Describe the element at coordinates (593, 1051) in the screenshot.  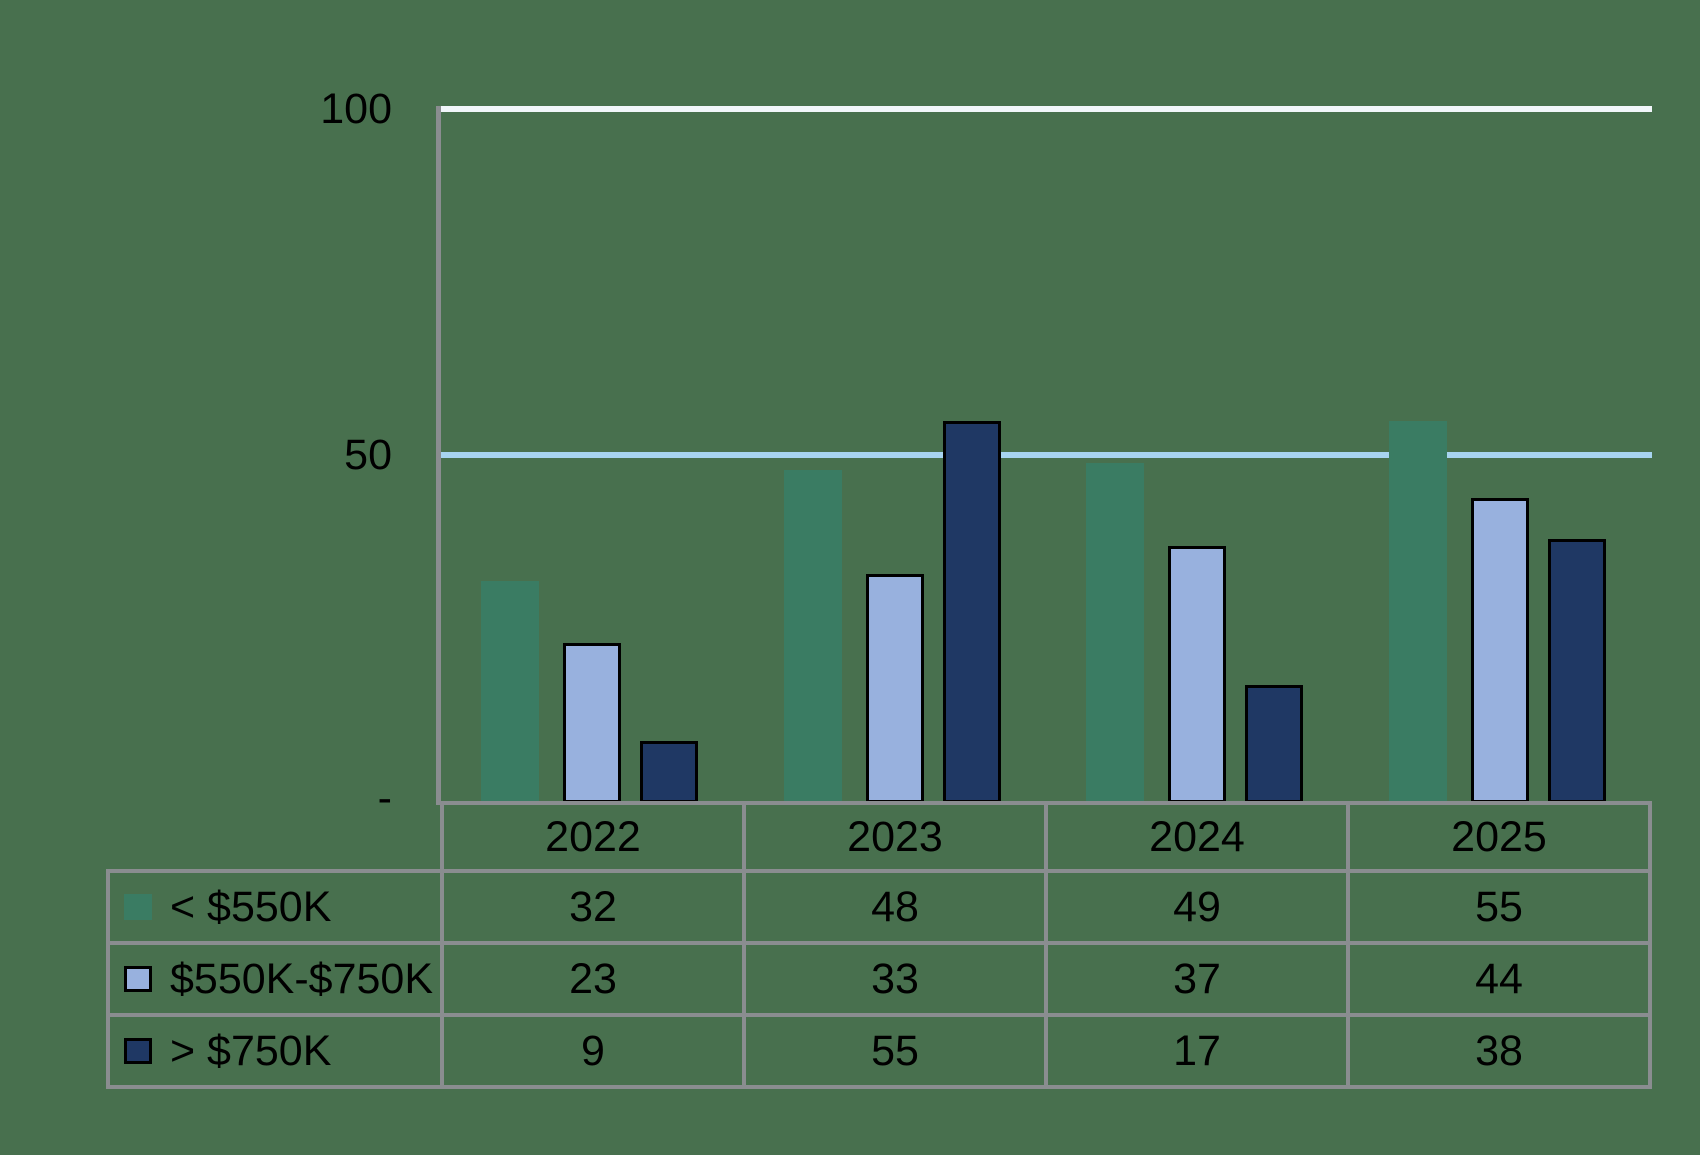
I see `value-cell: 9` at that location.